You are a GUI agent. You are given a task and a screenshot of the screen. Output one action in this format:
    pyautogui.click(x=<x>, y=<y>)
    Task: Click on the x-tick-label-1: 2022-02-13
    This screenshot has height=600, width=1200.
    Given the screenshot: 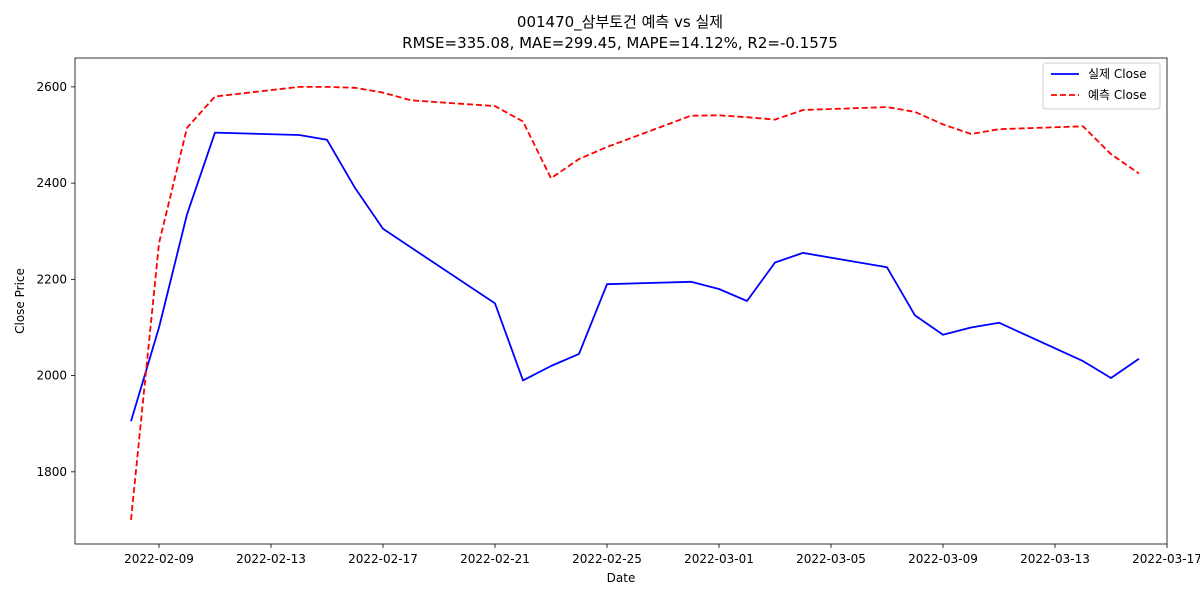 What is the action you would take?
    pyautogui.click(x=271, y=559)
    